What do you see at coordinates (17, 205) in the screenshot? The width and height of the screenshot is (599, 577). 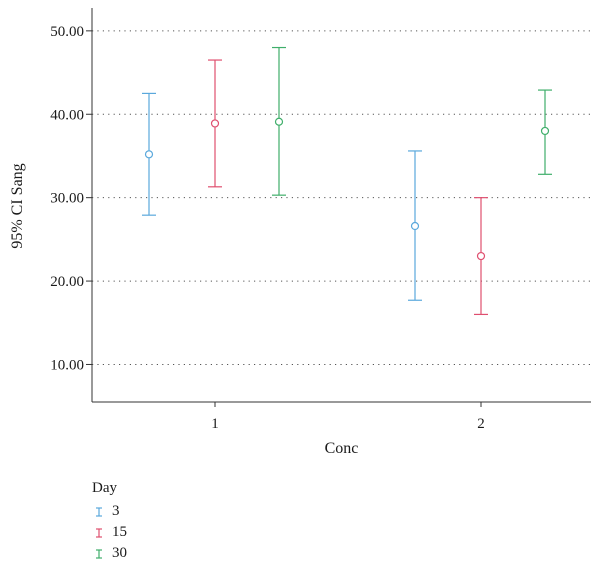 I see `y-axis-title: 95% CI Sang` at bounding box center [17, 205].